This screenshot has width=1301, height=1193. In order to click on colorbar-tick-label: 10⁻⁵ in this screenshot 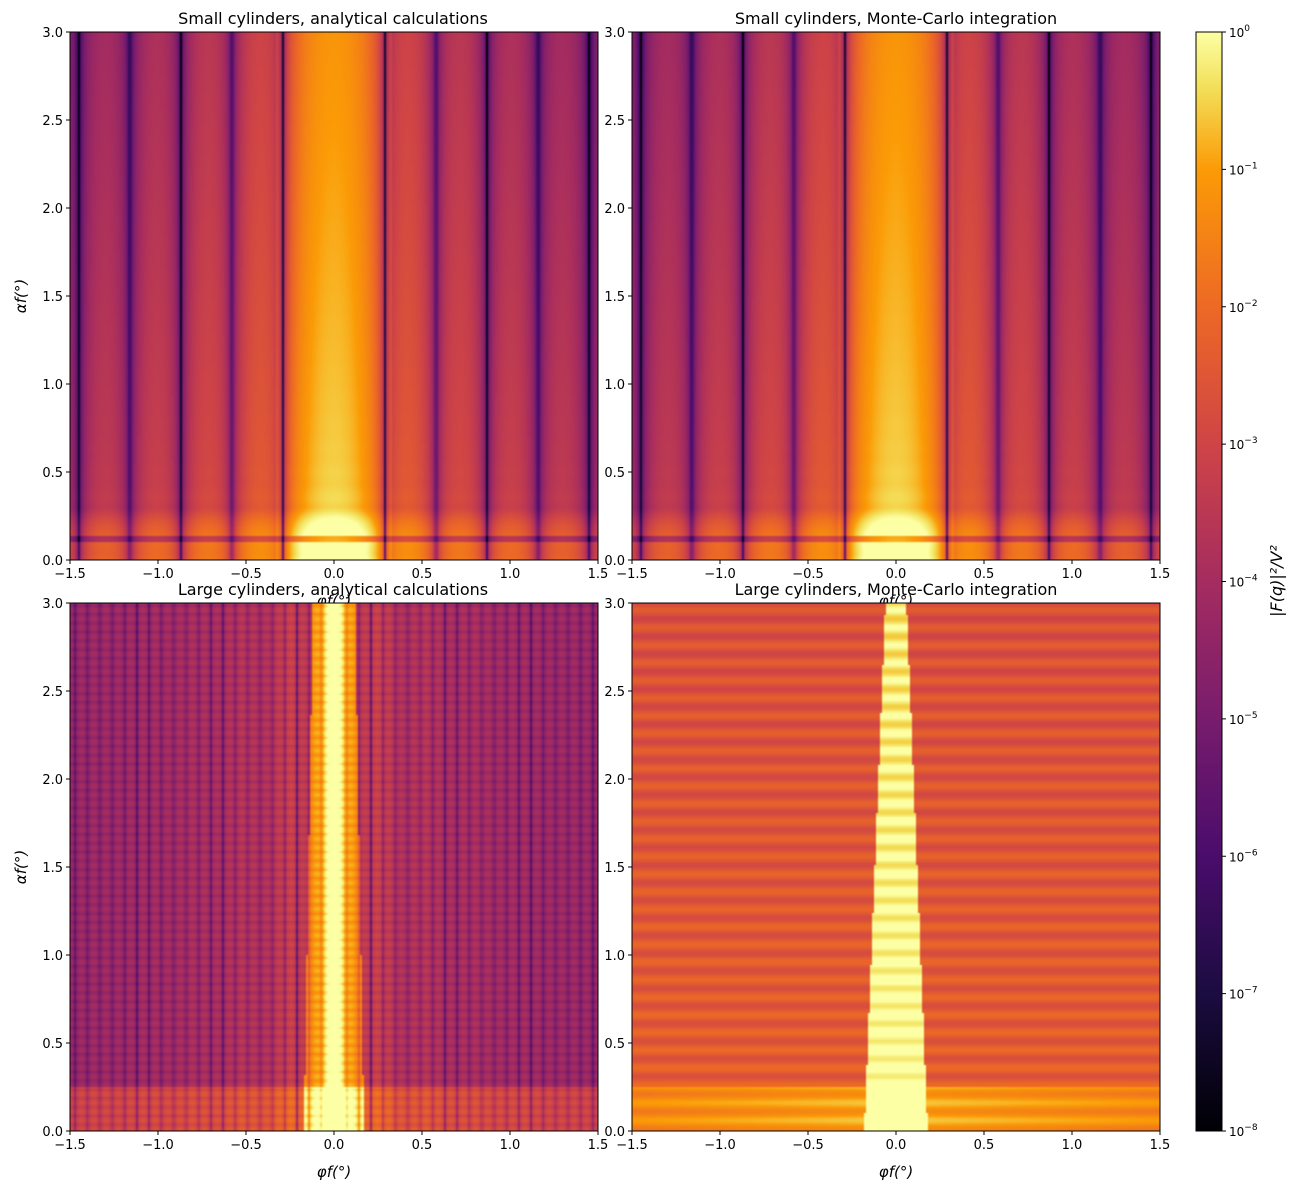, I will do `click(1243, 719)`.